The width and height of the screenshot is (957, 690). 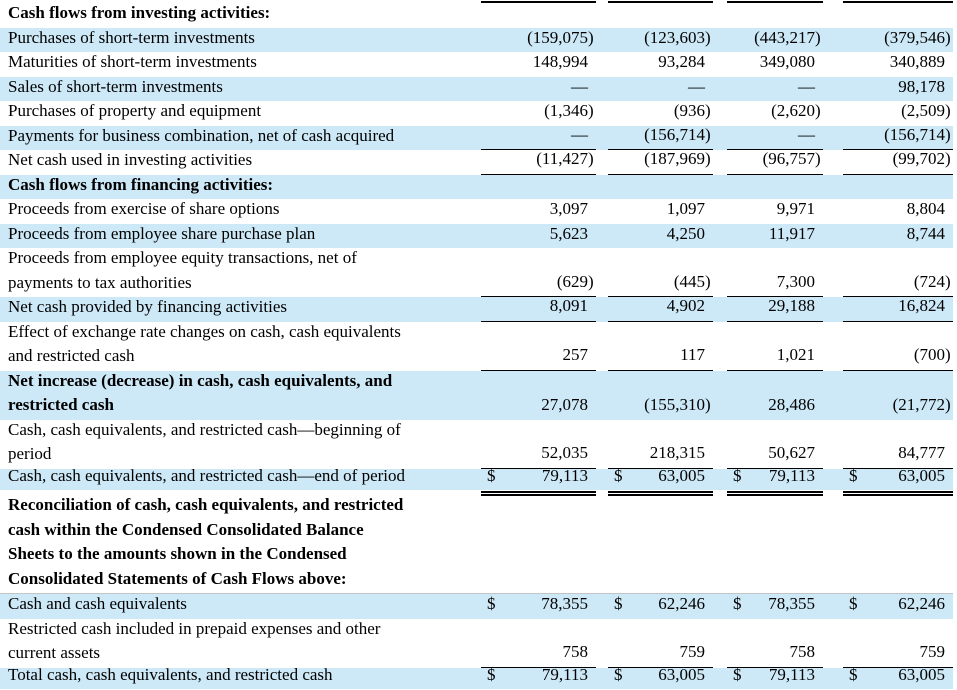 I want to click on value-text: (724), so click(x=933, y=282).